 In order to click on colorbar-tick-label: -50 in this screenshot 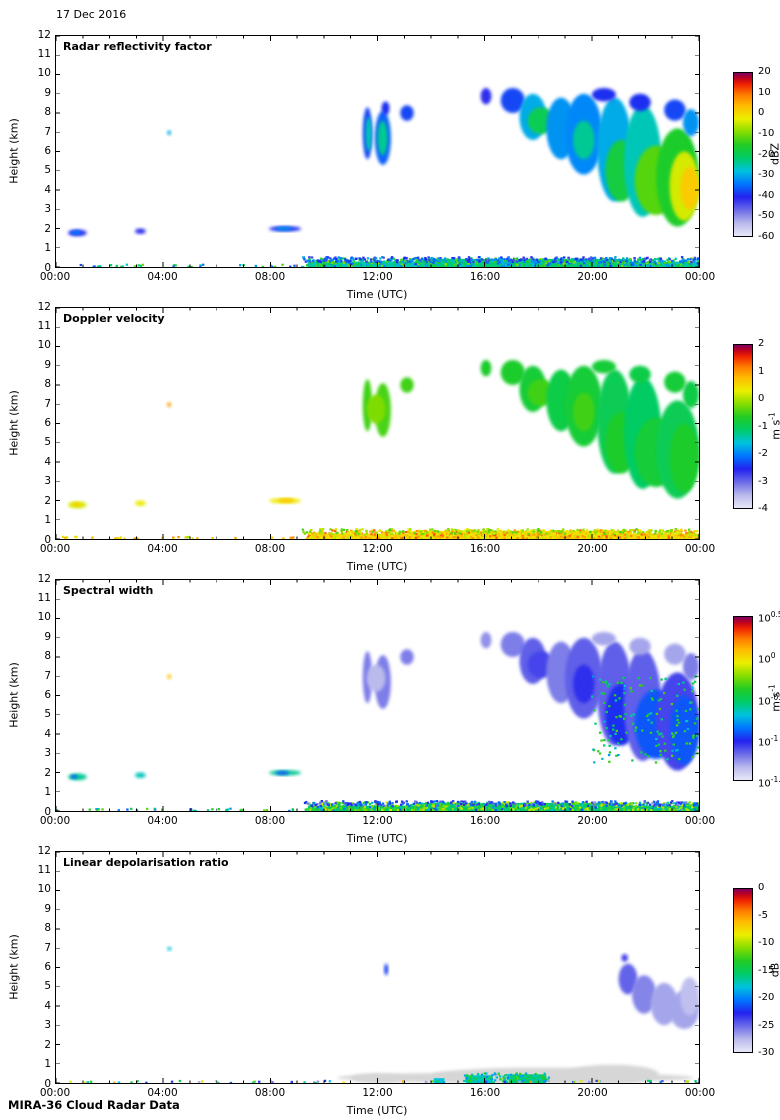, I will do `click(766, 216)`.